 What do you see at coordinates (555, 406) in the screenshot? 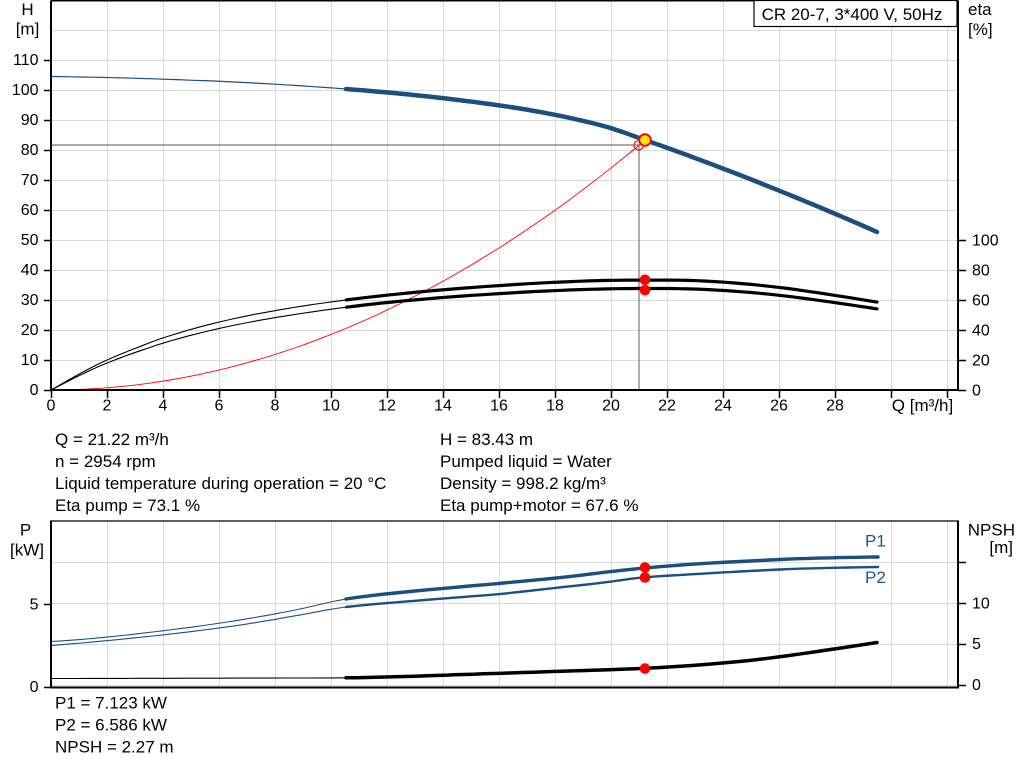
I see `svg-text: 18` at bounding box center [555, 406].